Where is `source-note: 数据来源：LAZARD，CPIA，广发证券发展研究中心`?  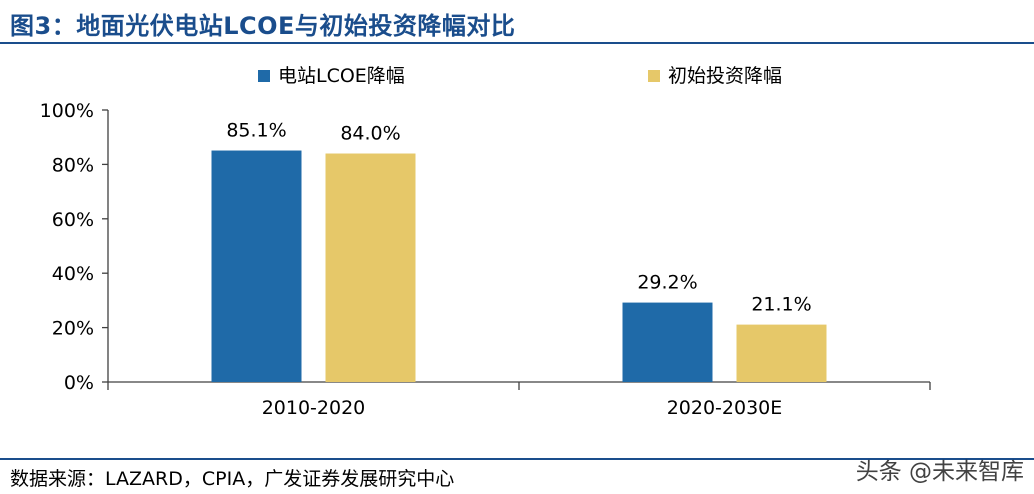 source-note: 数据来源：LAZARD，CPIA，广发证券发展研究中心 is located at coordinates (232, 479).